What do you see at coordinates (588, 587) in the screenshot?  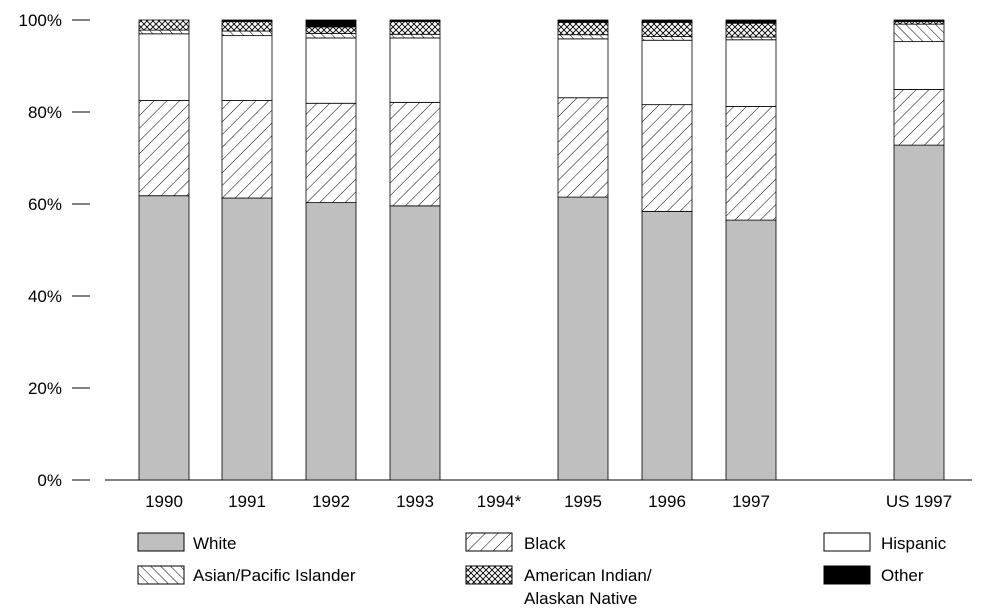 I see `legend-label-american-indian-alaskan-native: American Indian/Alaskan Native` at bounding box center [588, 587].